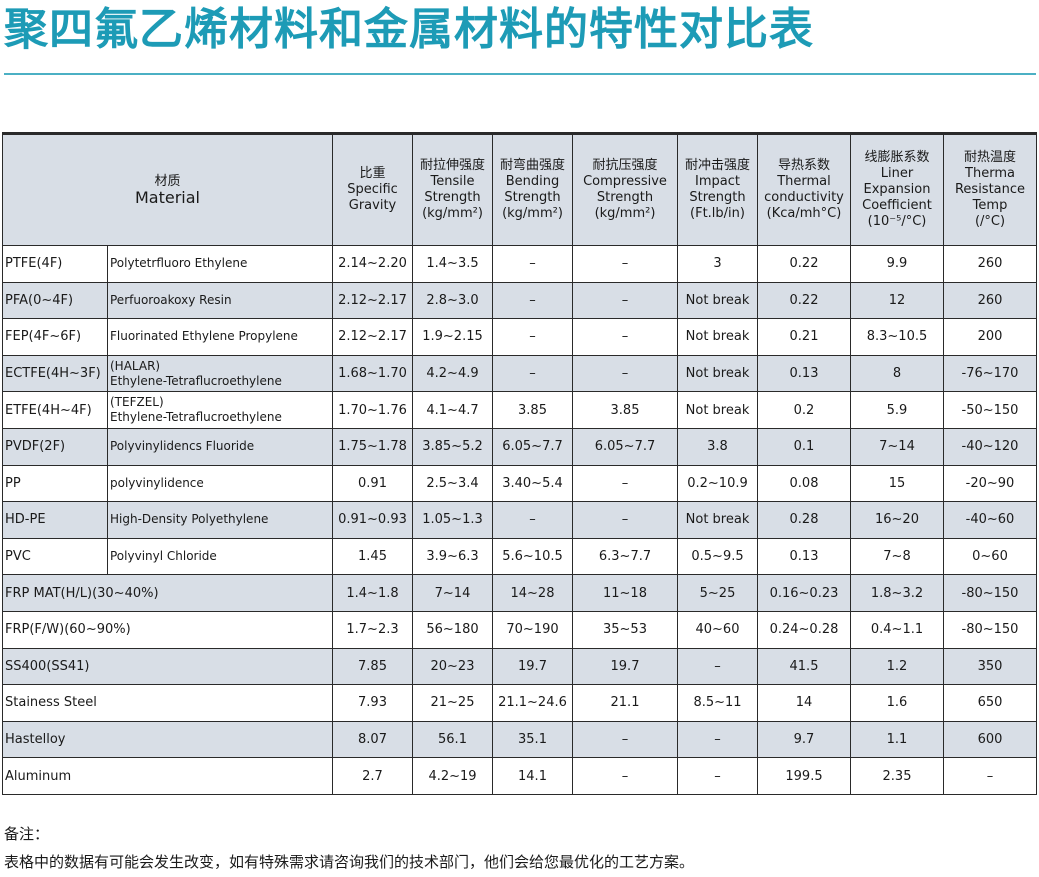  What do you see at coordinates (897, 593) in the screenshot?
I see `property-value: 1.8~3.2` at bounding box center [897, 593].